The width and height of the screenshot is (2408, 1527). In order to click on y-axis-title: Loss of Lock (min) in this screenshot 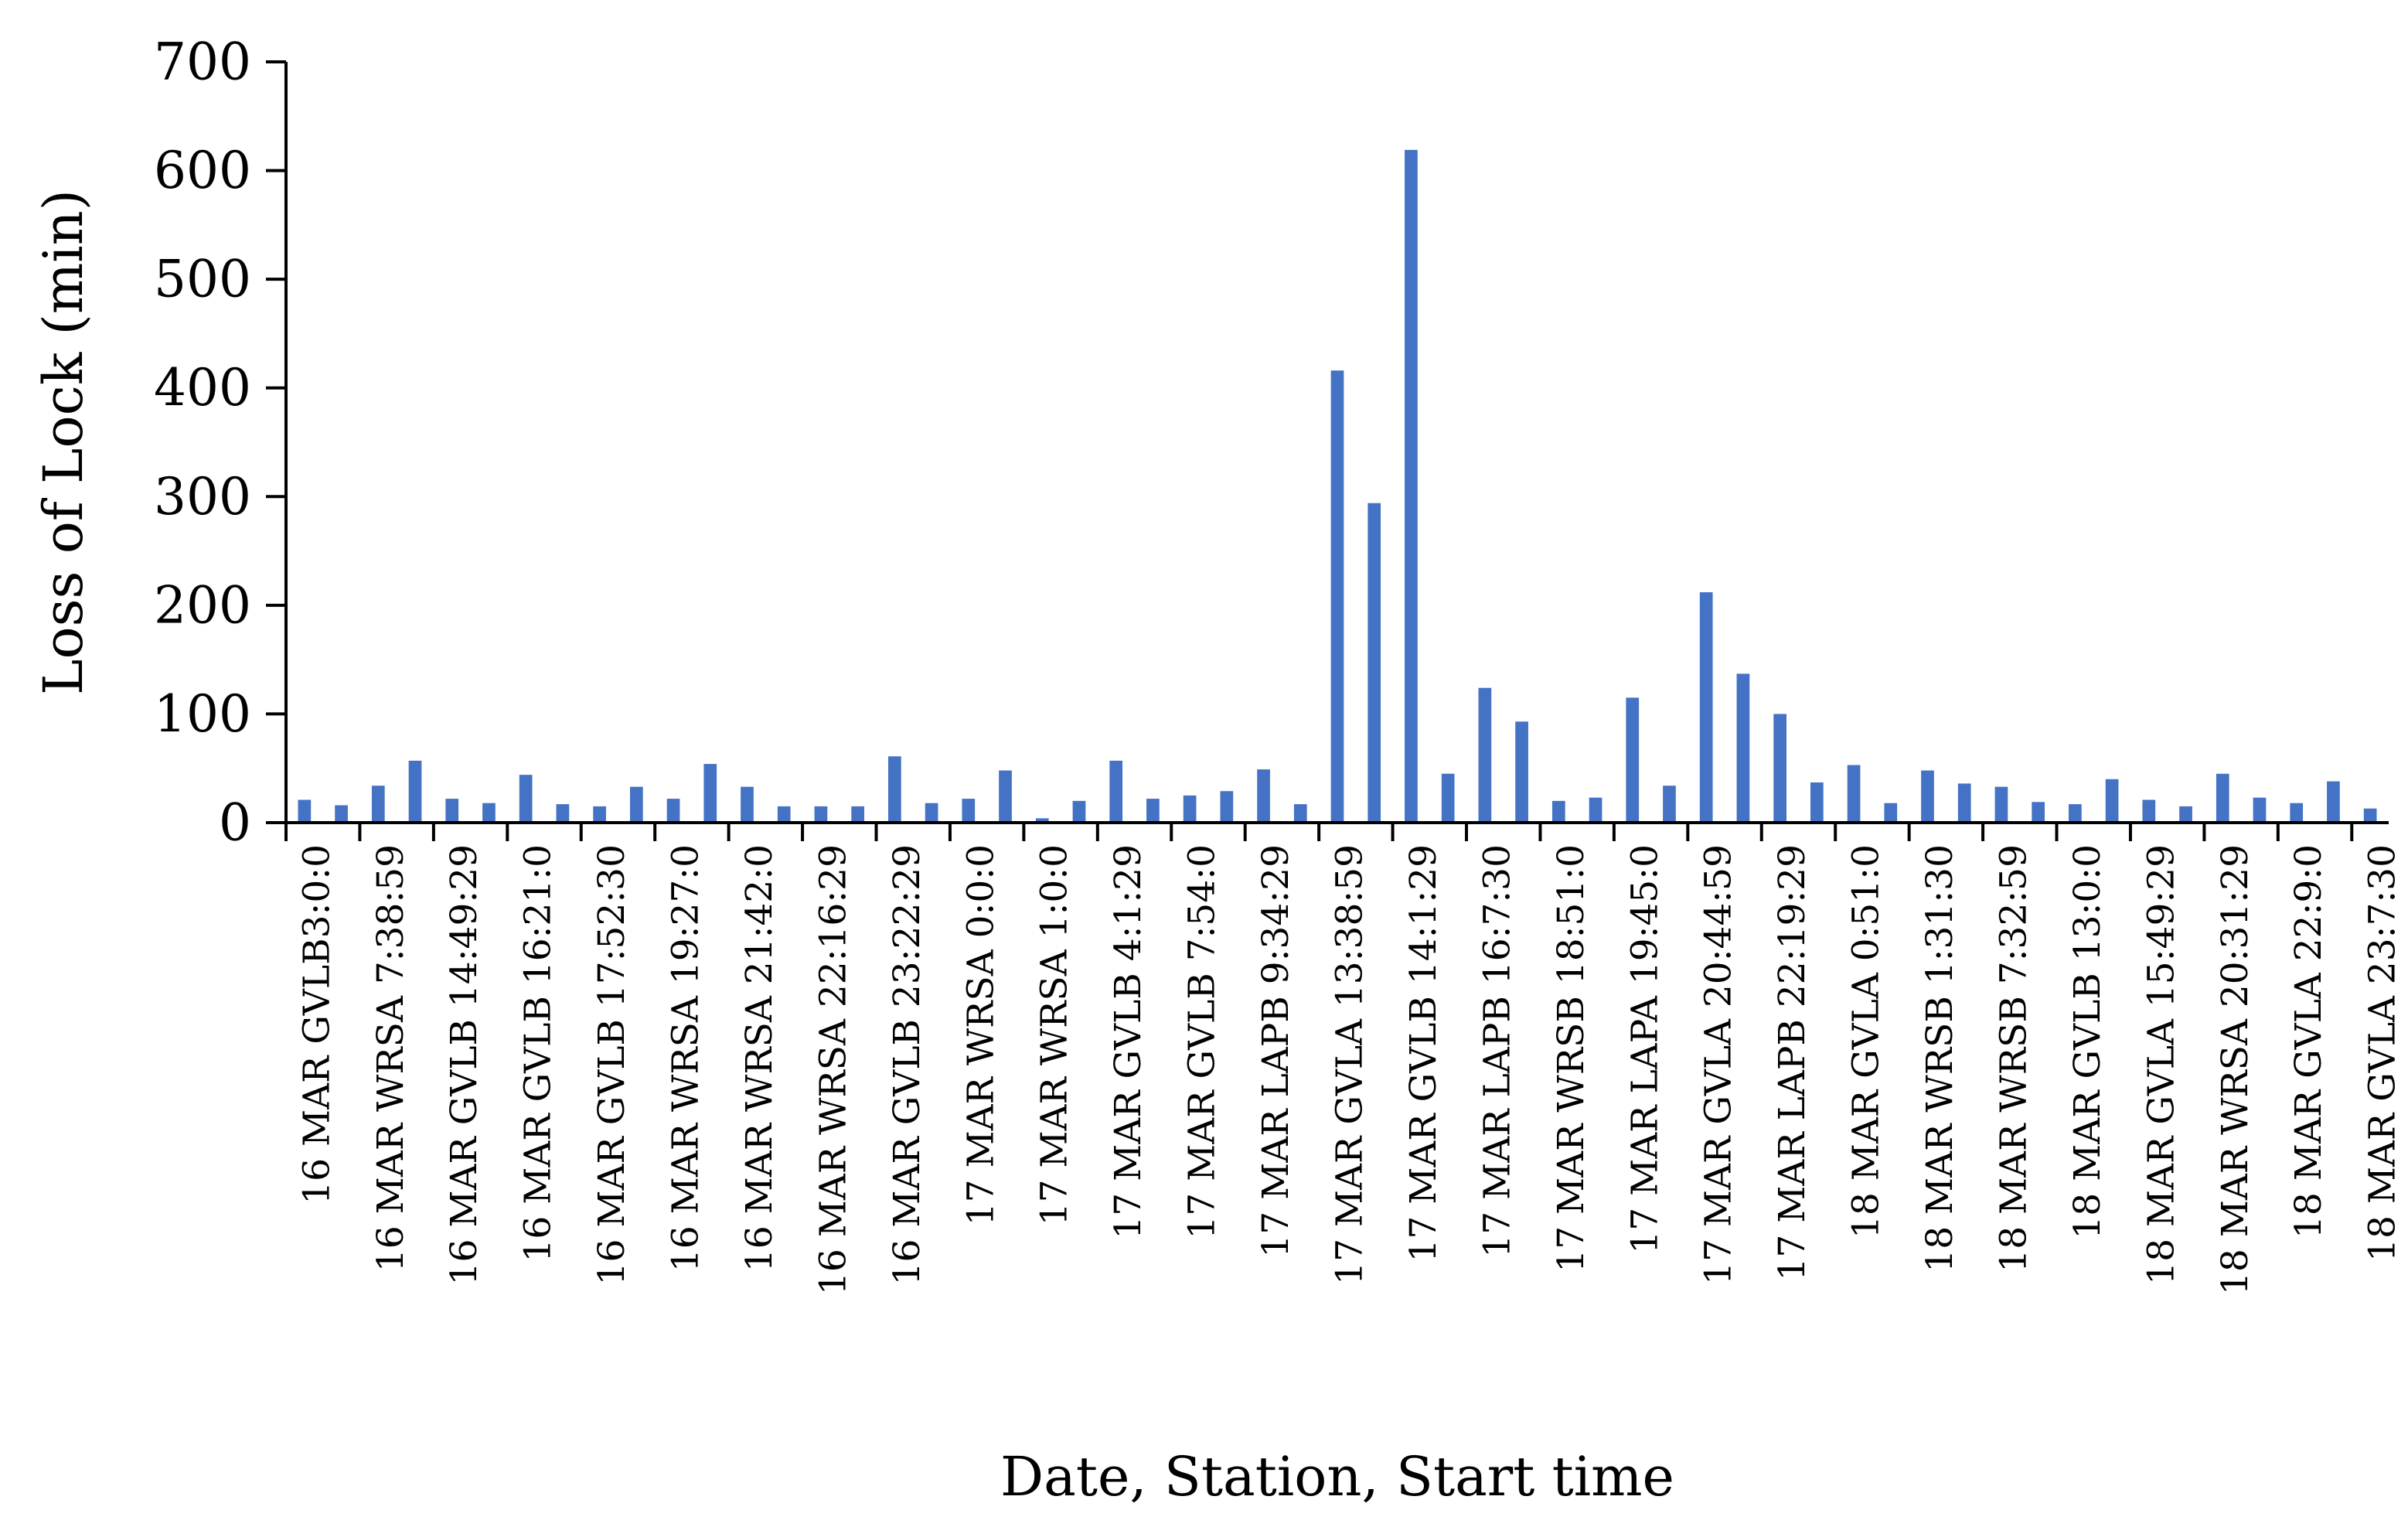, I will do `click(64, 442)`.